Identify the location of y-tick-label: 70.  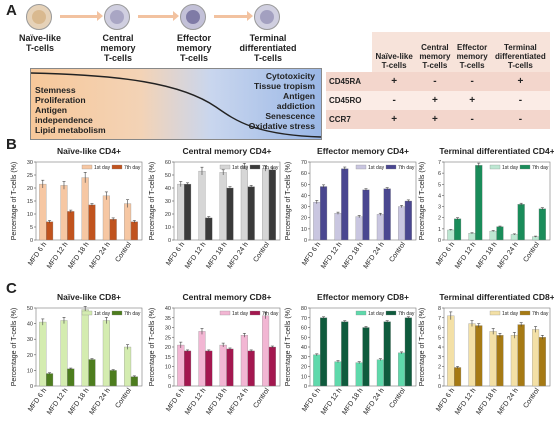
(304, 319).